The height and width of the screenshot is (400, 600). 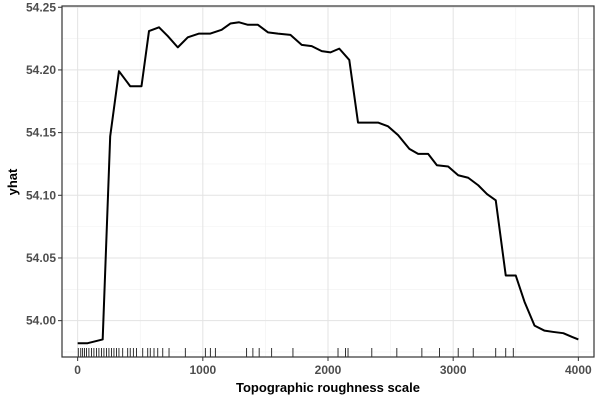 I want to click on x-tick-label: 4000, so click(x=578, y=370).